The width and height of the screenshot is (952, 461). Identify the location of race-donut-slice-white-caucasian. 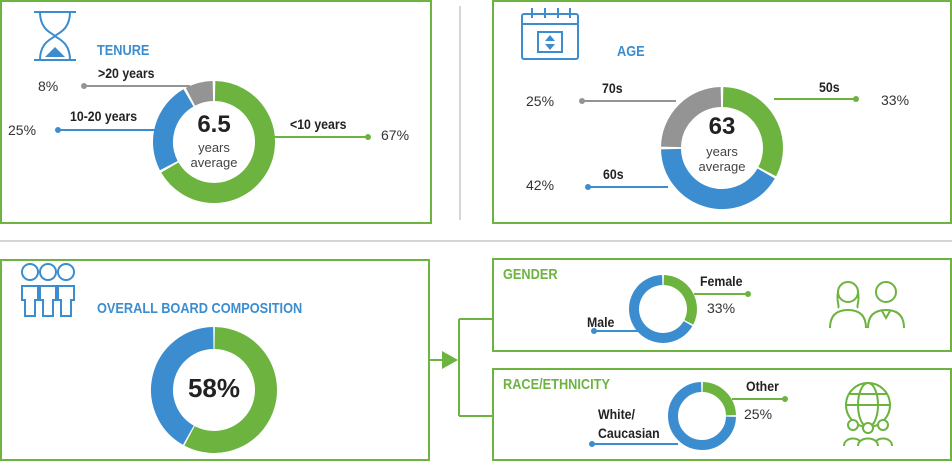
(702, 416).